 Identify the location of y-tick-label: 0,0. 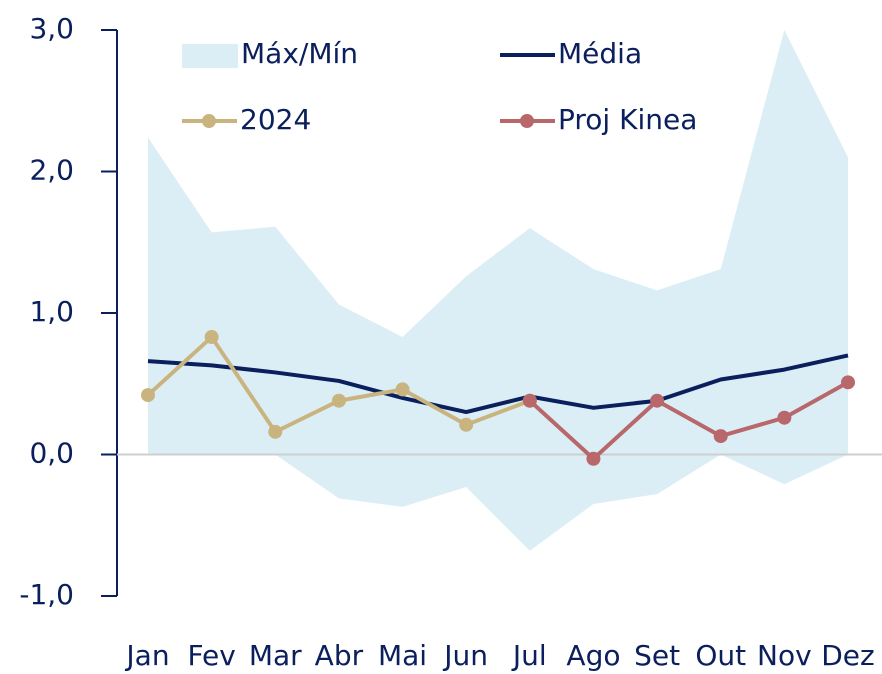
(51, 453).